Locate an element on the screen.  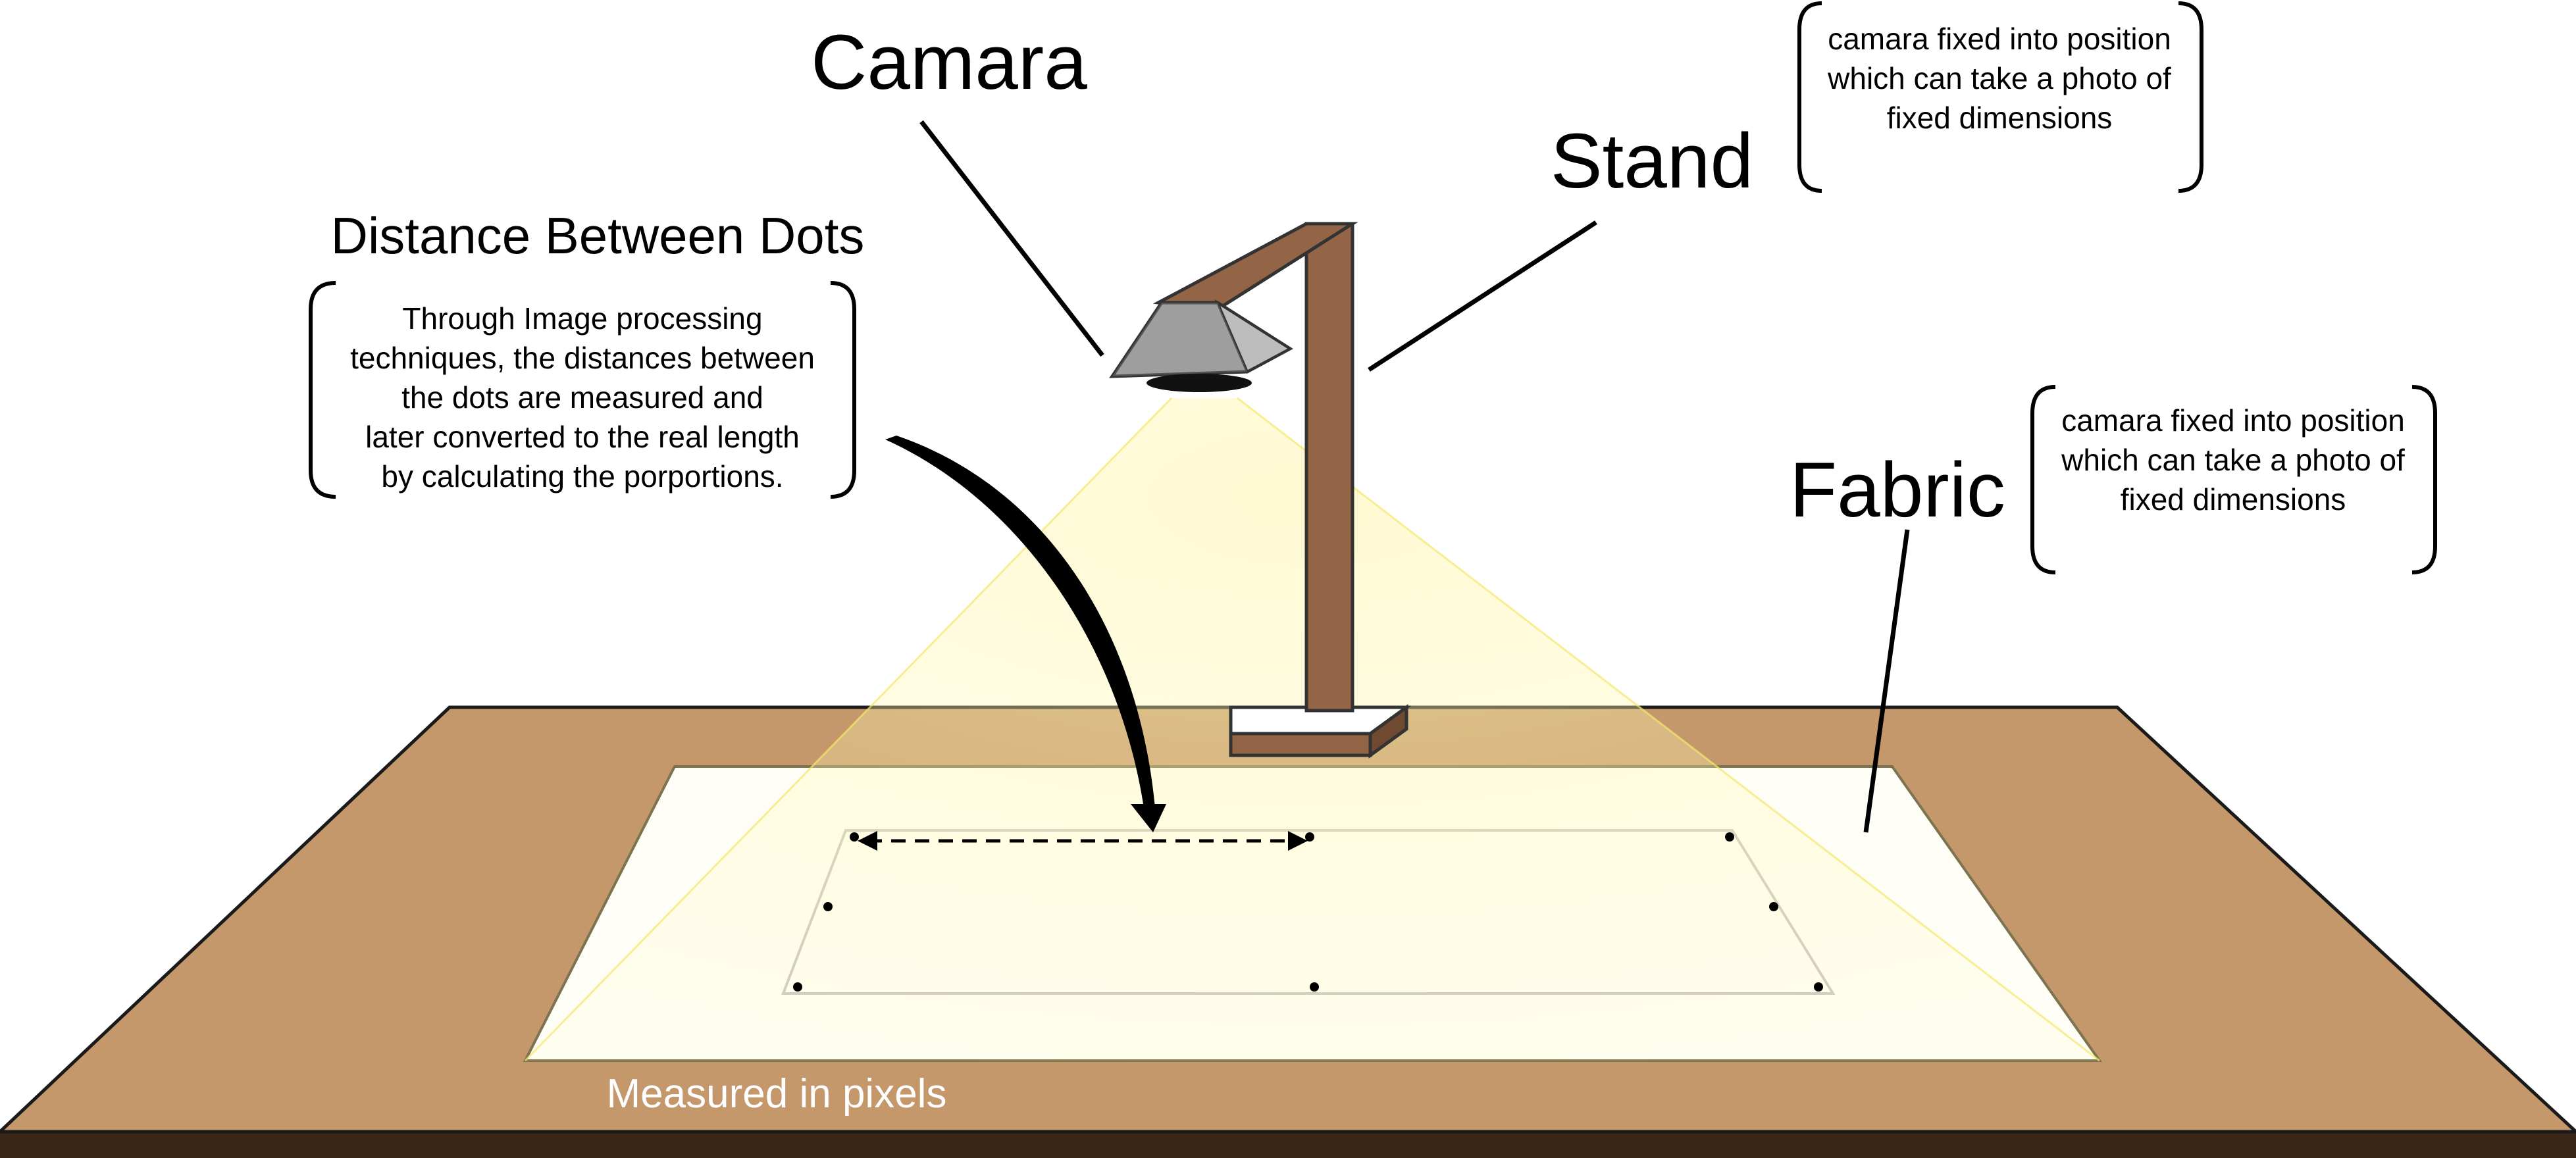
distance-note-line: Through Image processing is located at coordinates (582, 318).